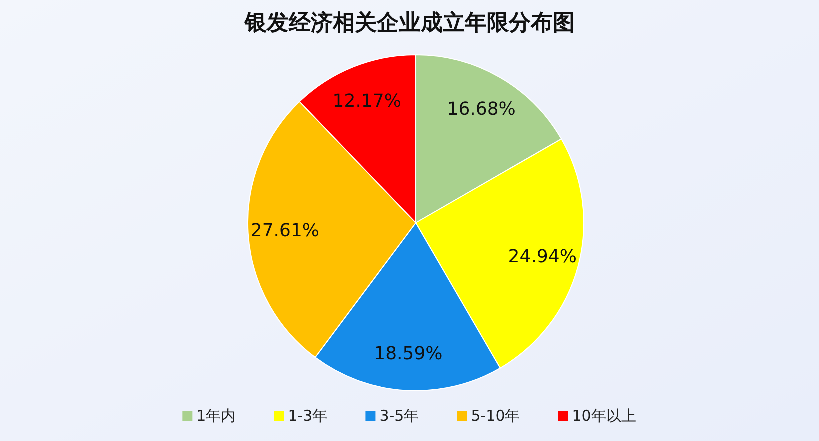 The height and width of the screenshot is (441, 819). I want to click on data-label: 12.17%, so click(367, 101).